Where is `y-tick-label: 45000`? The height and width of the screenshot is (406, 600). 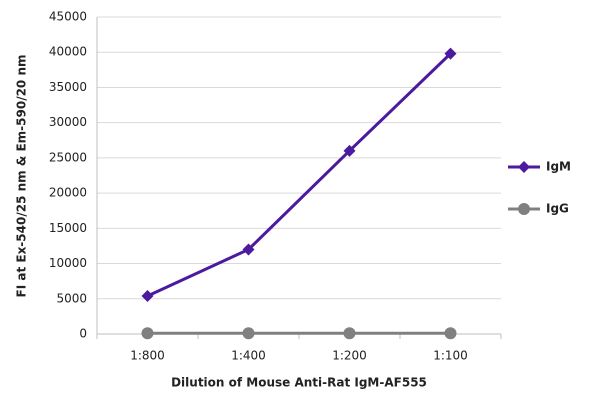 y-tick-label: 45000 is located at coordinates (68, 17).